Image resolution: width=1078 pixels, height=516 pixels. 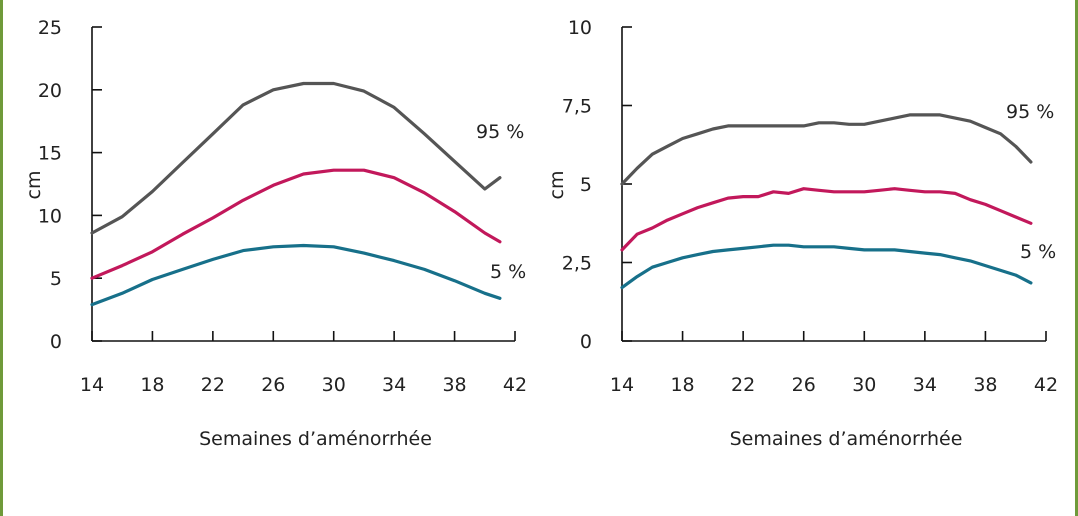 What do you see at coordinates (577, 107) in the screenshot?
I see `y-tick-label: 7,5` at bounding box center [577, 107].